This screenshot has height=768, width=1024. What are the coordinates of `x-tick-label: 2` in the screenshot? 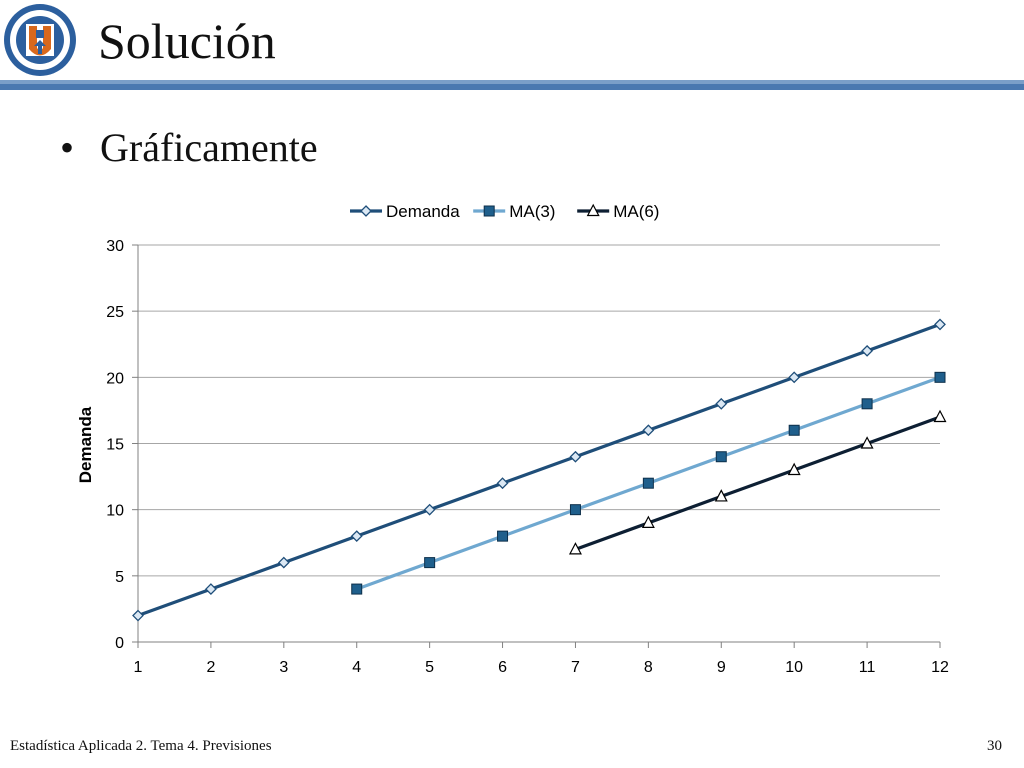 It's located at (210, 667).